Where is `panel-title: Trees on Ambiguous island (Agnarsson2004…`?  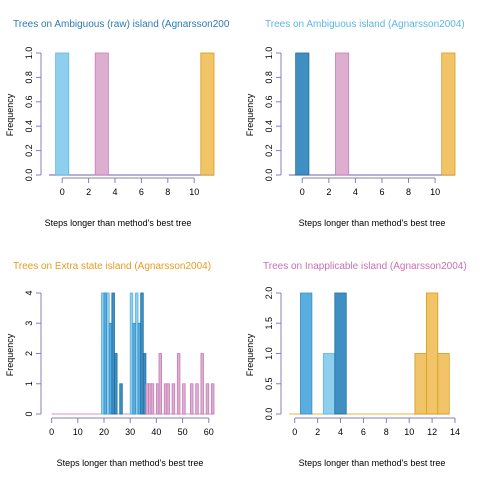
panel-title: Trees on Ambiguous island (Agnarsson2004… is located at coordinates (365, 24).